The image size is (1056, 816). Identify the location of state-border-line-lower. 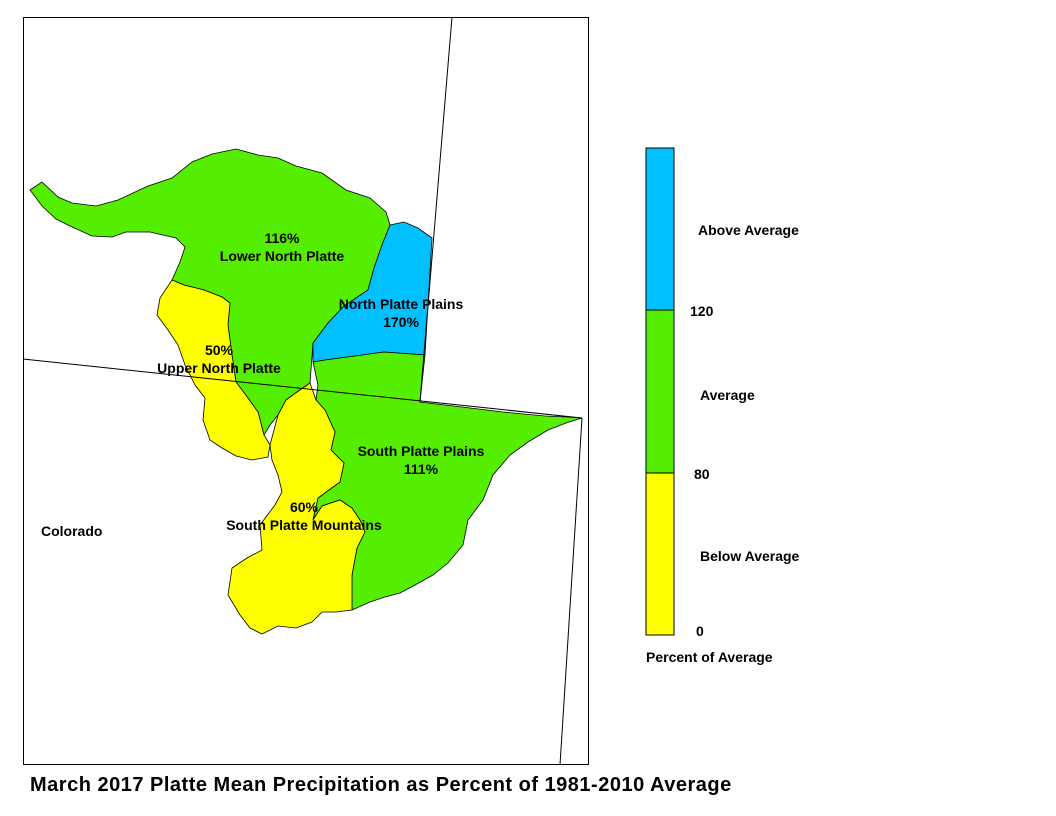
(571, 591).